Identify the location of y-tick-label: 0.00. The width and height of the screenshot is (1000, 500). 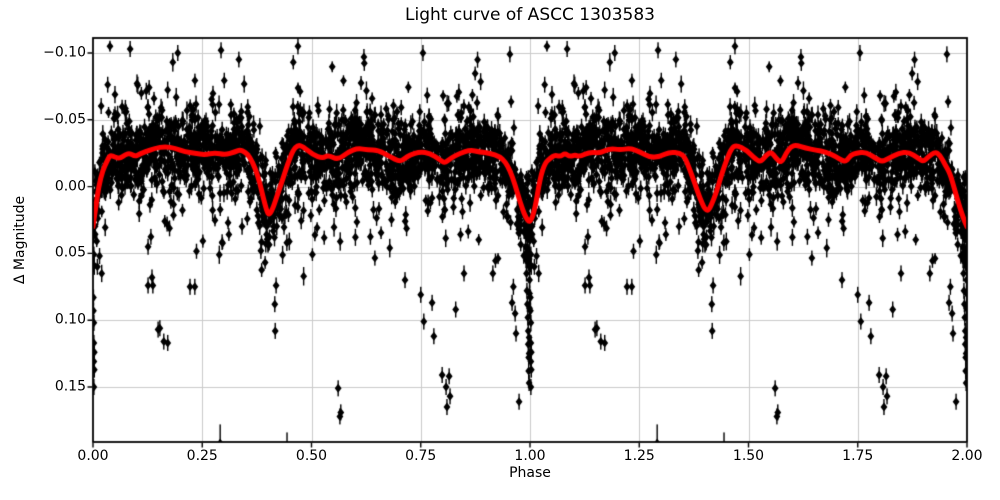
(70, 186).